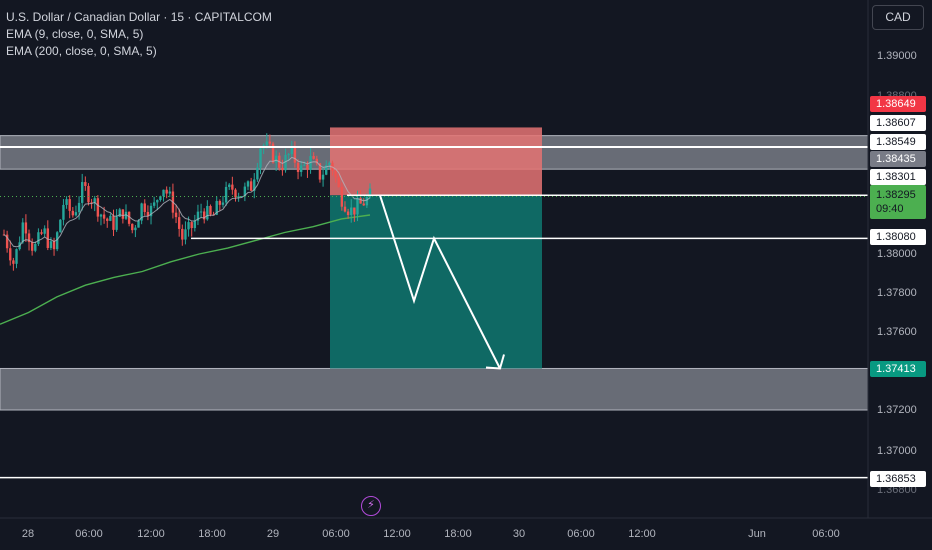  Describe the element at coordinates (897, 332) in the screenshot. I see `y-tick: 1.37600` at that location.